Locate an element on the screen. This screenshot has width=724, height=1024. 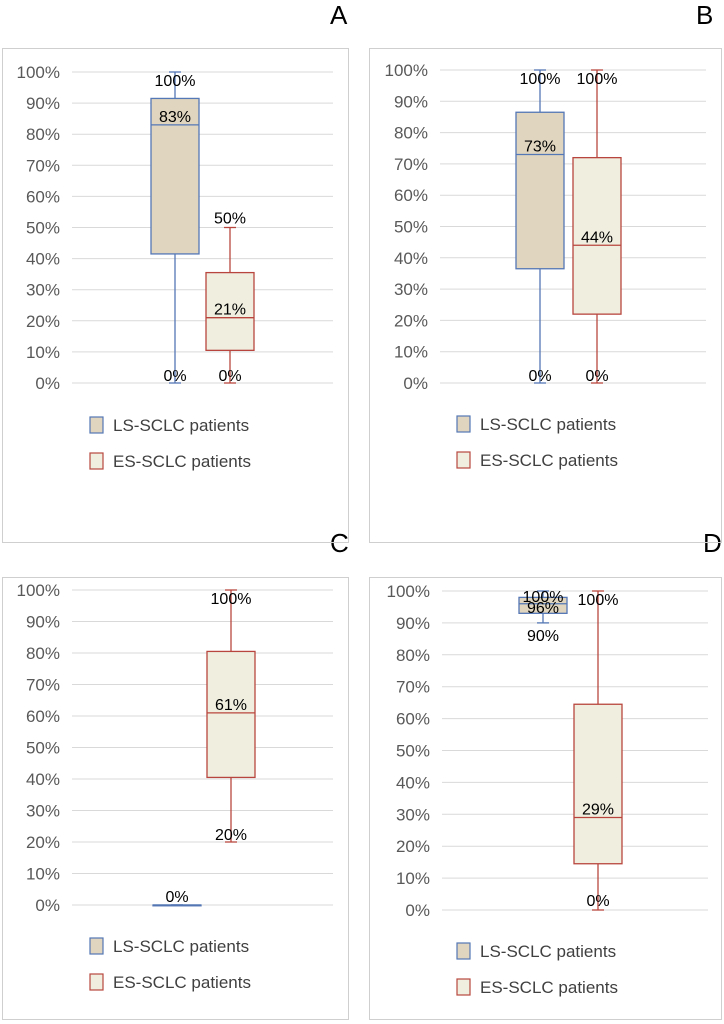
boxplot-ls-sclc: 100% 83% 0% is located at coordinates (175, 228).